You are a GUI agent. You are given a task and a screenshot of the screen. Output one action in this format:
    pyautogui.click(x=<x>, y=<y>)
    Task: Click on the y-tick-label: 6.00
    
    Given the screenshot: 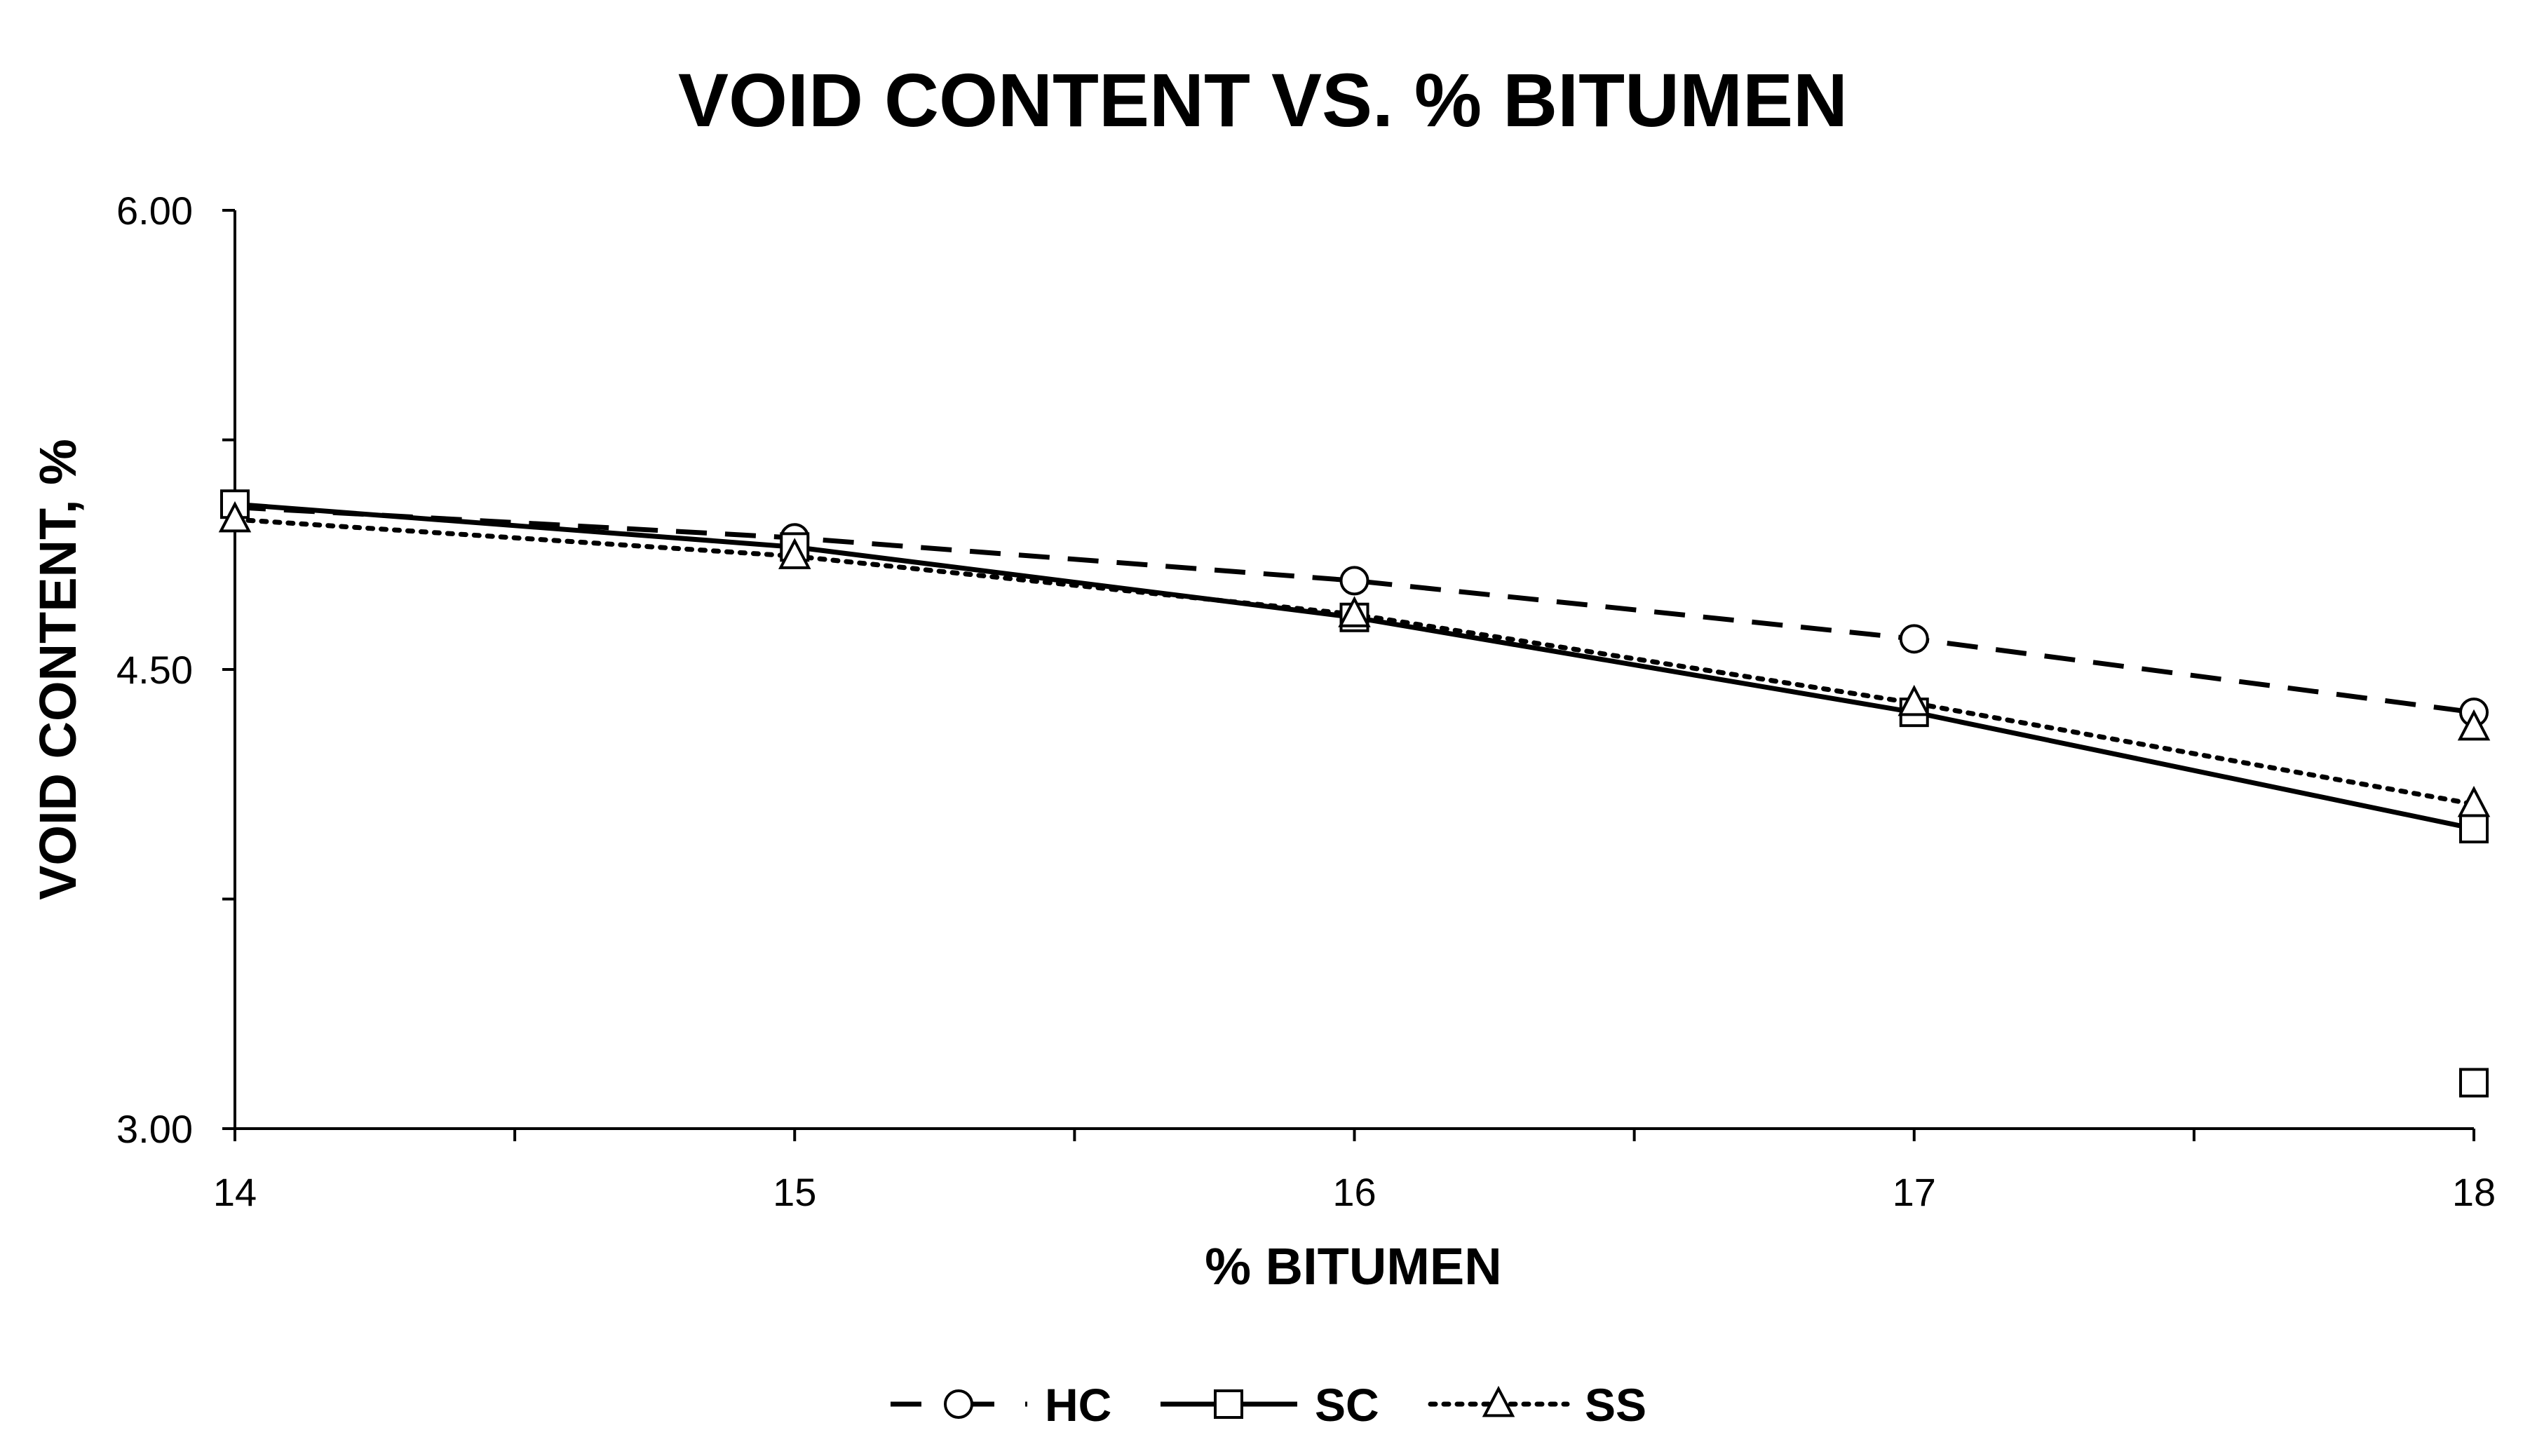 What is the action you would take?
    pyautogui.click(x=154, y=211)
    